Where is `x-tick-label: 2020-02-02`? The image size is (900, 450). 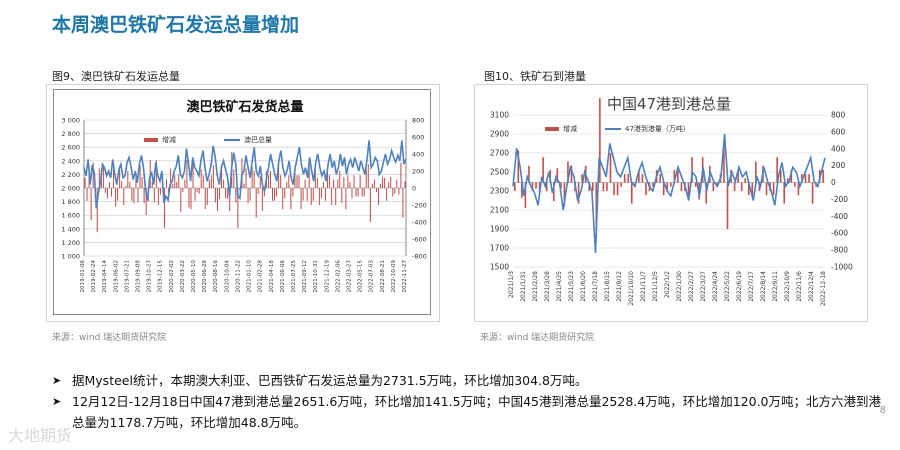 x-tick-label: 2020-02-02 is located at coordinates (172, 276).